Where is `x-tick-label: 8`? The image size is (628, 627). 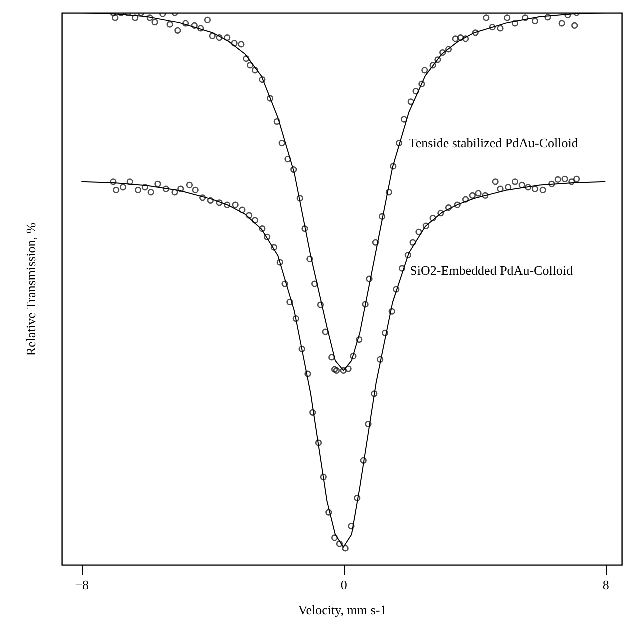 x-tick-label: 8 is located at coordinates (606, 585).